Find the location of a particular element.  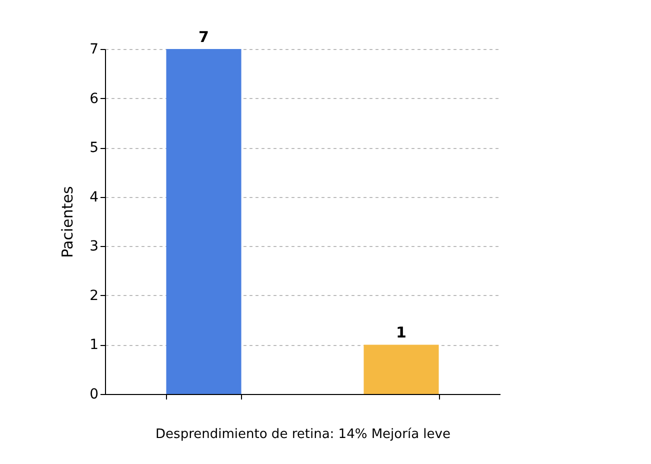

y-tick-label: 5 is located at coordinates (94, 148).